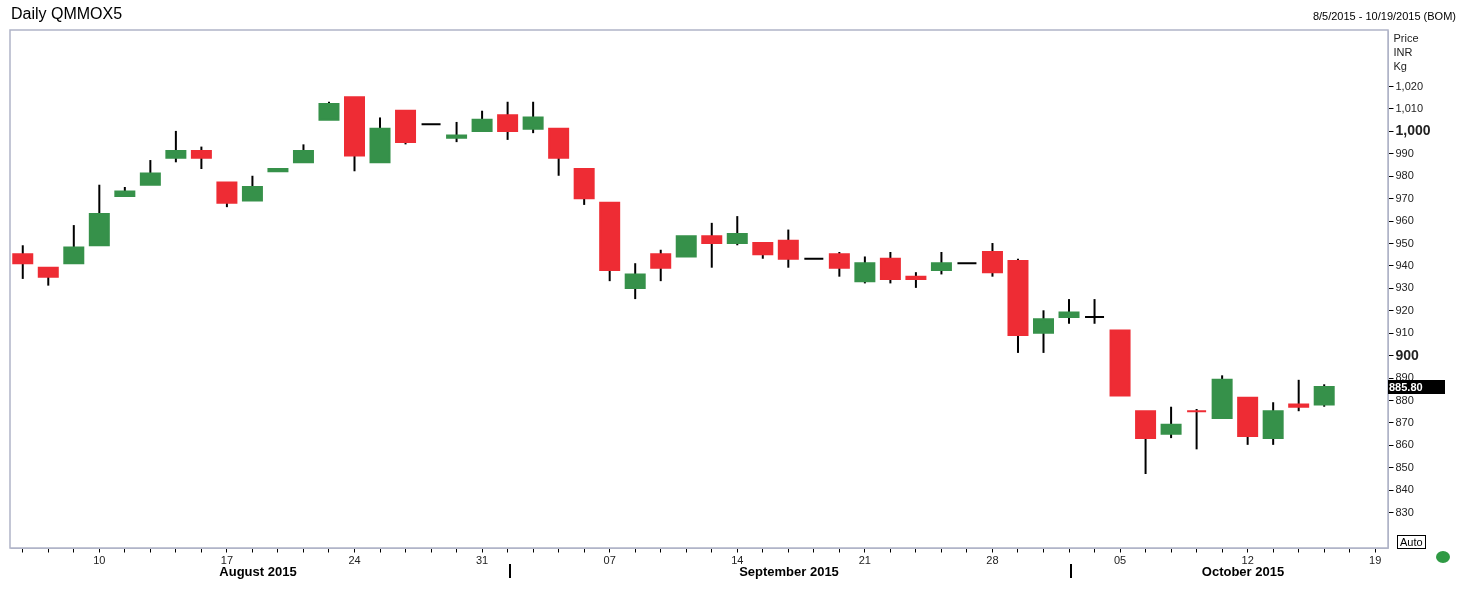  What do you see at coordinates (1120, 559) in the screenshot?
I see `x-tick-label: 05` at bounding box center [1120, 559].